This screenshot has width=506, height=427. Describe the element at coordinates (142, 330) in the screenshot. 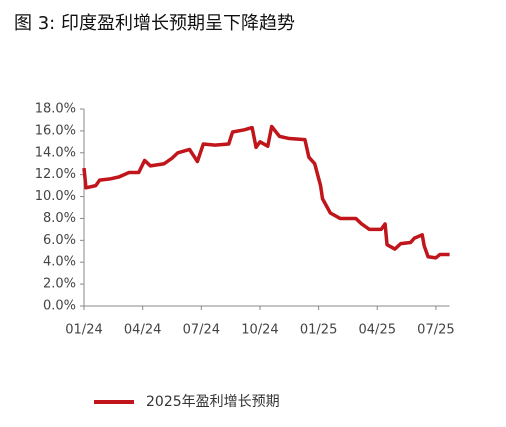

I see `x-tick-label: 04/24` at that location.